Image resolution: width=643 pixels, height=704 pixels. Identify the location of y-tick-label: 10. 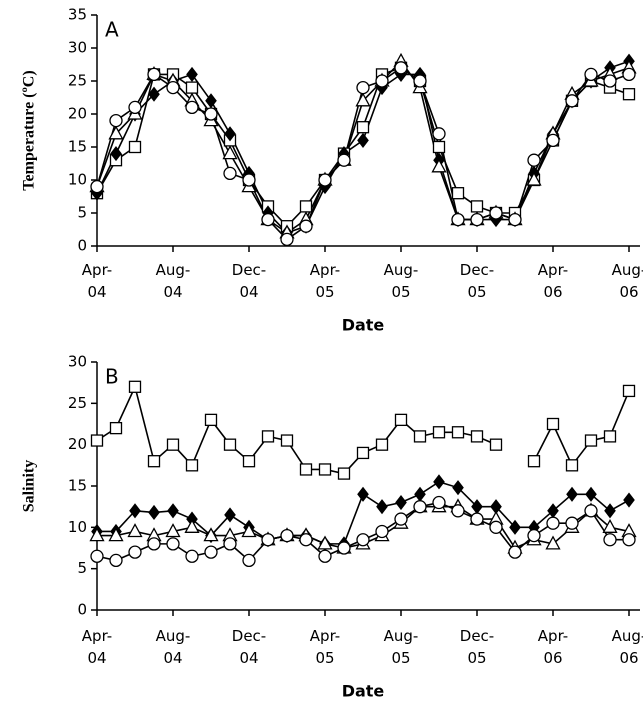
(77, 527).